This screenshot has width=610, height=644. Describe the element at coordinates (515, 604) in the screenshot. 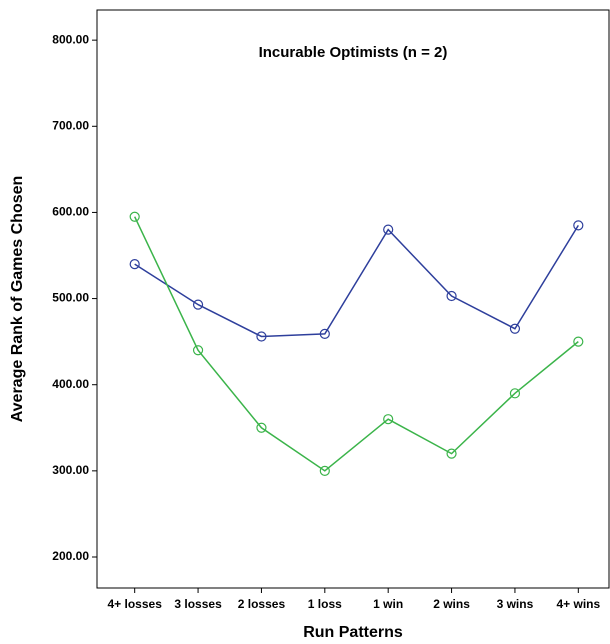

I see `x-tick-label: 3 wins` at that location.